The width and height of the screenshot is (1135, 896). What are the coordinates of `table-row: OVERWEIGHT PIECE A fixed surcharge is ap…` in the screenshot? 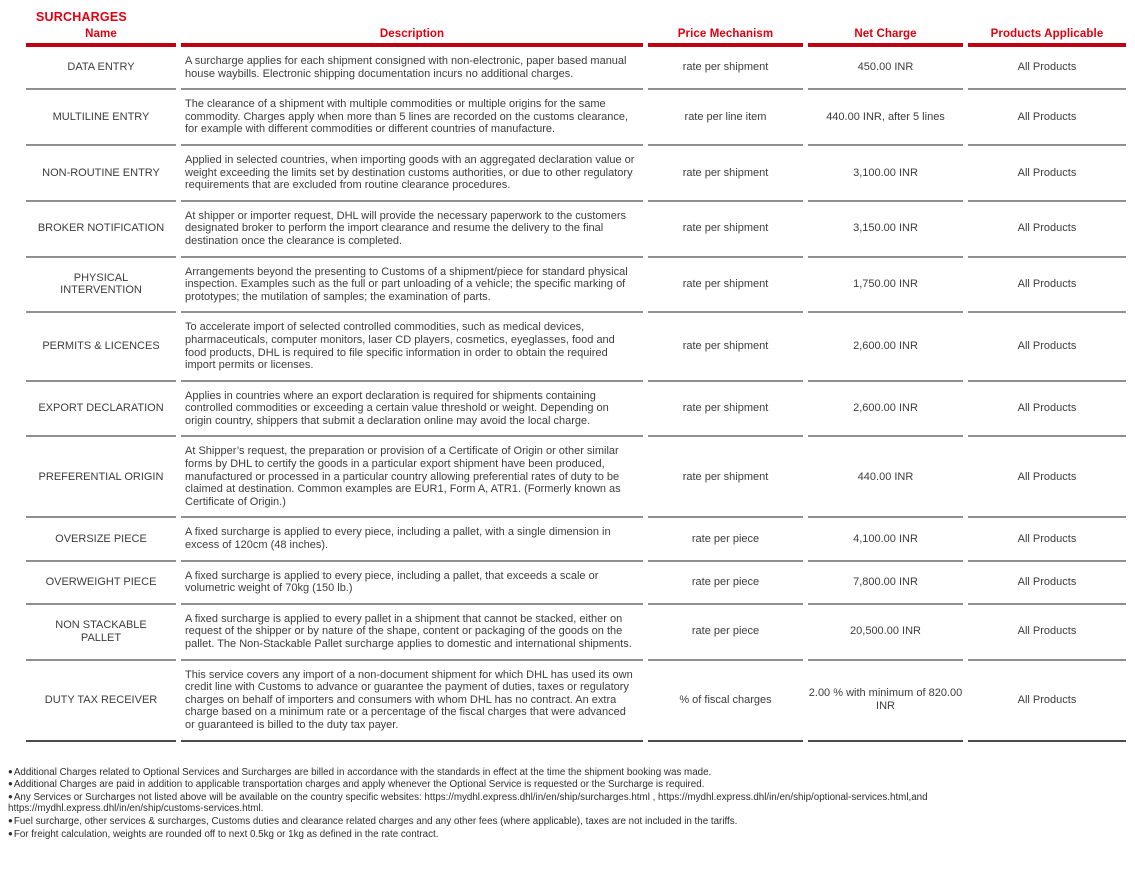 It's located at (576, 583).